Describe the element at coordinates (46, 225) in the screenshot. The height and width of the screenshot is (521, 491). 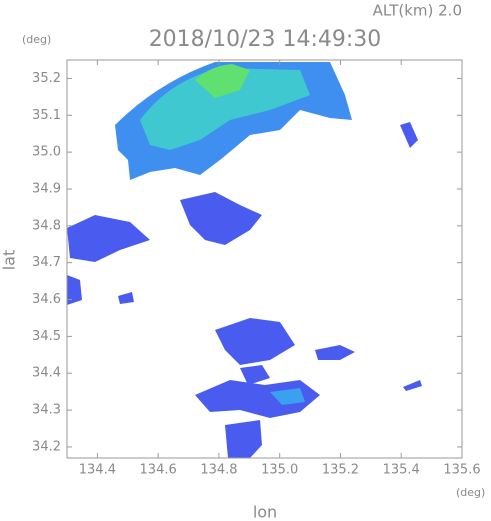
I see `y-tick-label: 34.8` at that location.